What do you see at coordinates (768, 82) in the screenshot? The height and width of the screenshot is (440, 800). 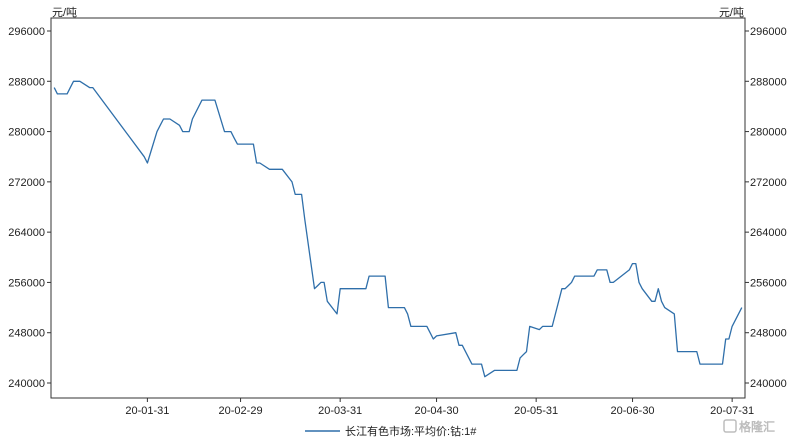 I see `y-tick-label-right: 288000` at bounding box center [768, 82].